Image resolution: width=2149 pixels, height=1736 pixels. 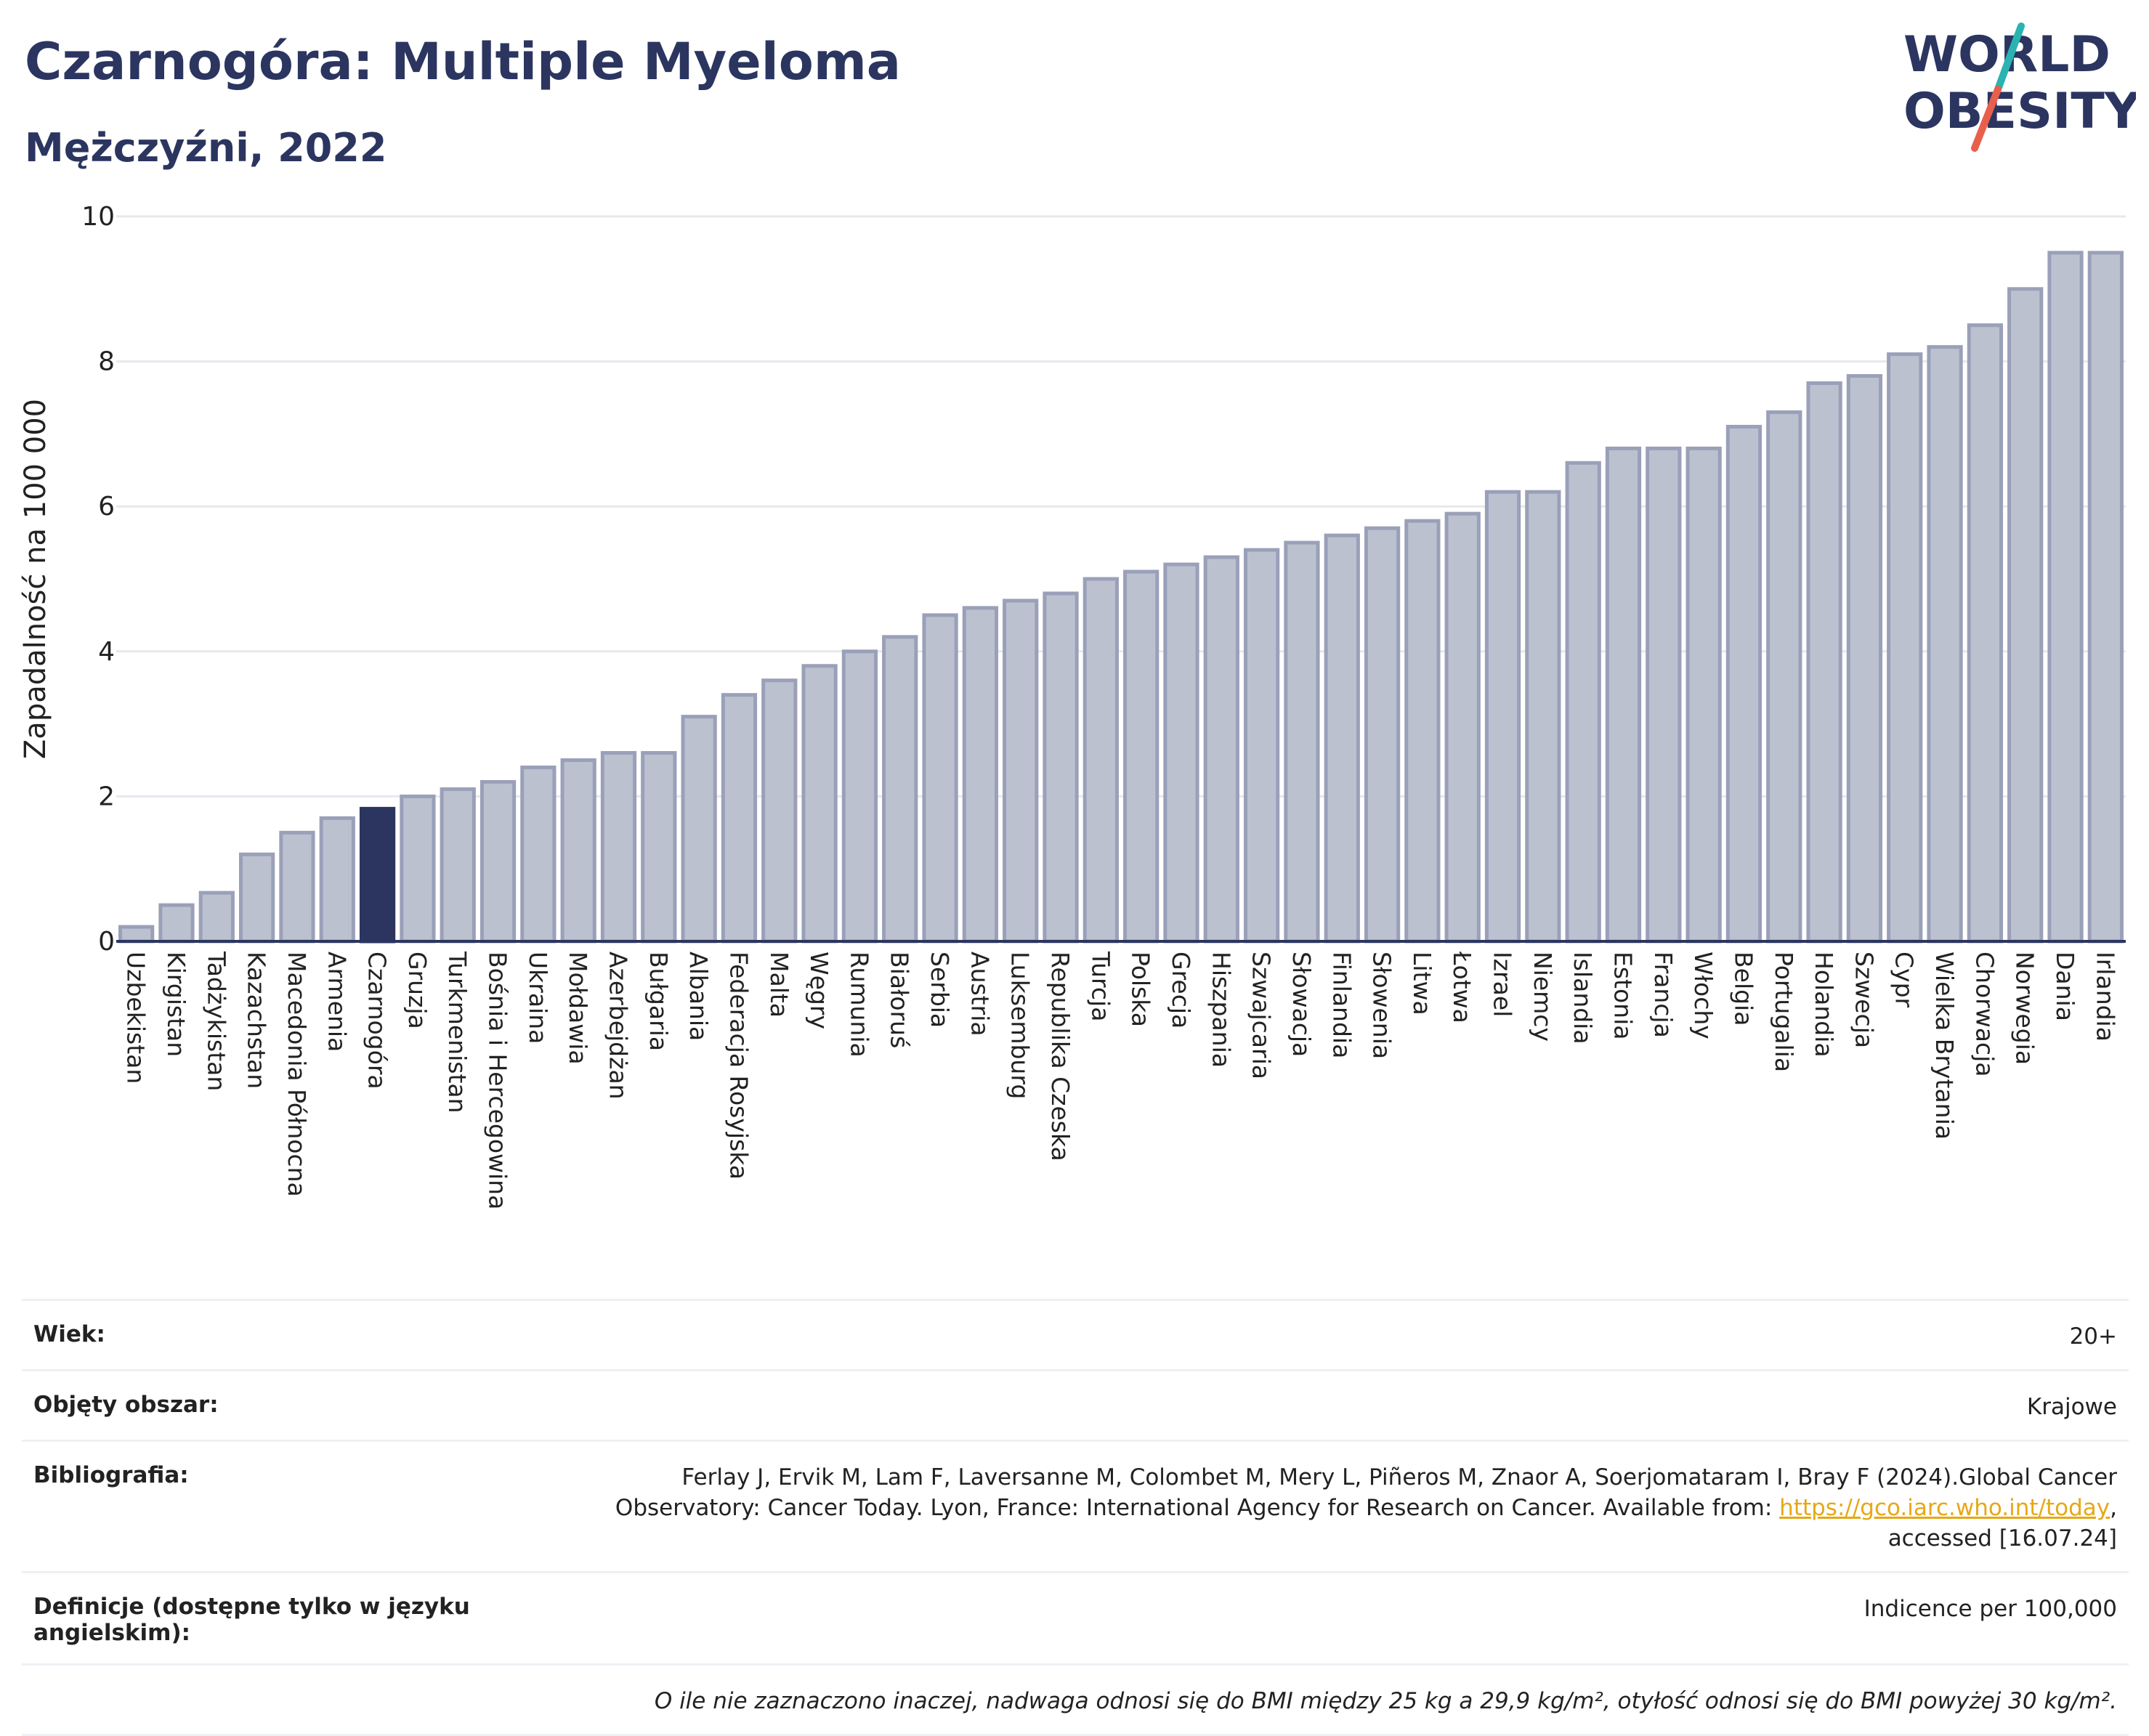 I want to click on x-tick-label: Luksemburg, so click(x=1020, y=1025).